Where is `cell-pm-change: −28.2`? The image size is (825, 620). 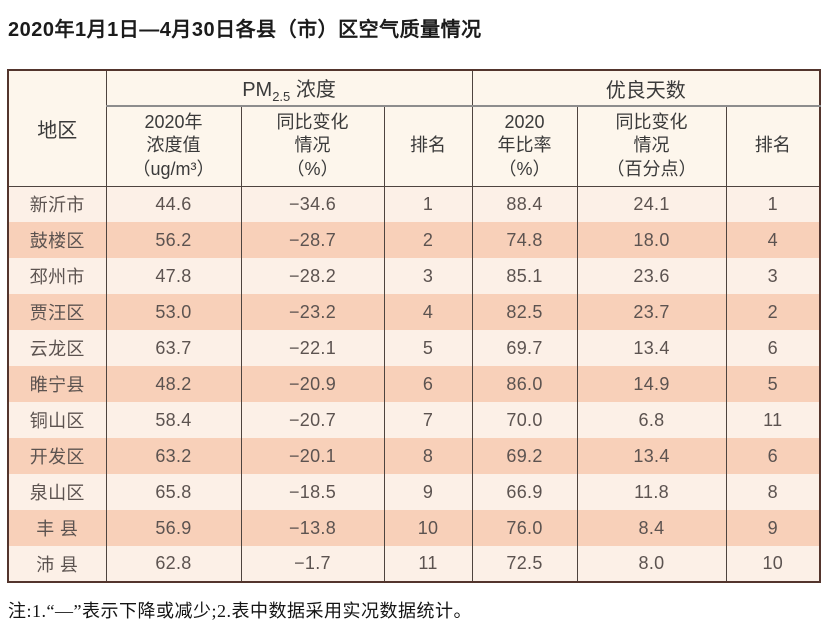
cell-pm-change: −28.2 is located at coordinates (313, 276).